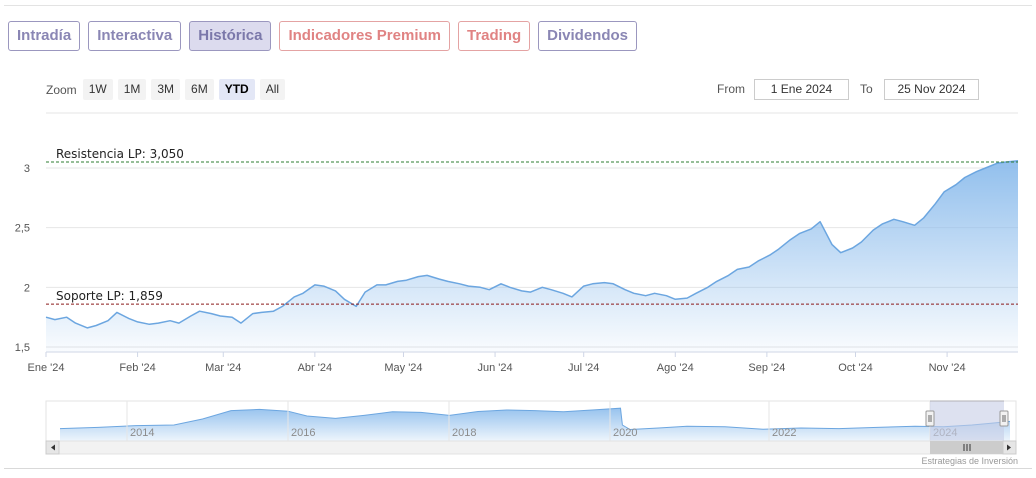  Describe the element at coordinates (97, 89) in the screenshot. I see `zoom-button-1w: 1W` at that location.